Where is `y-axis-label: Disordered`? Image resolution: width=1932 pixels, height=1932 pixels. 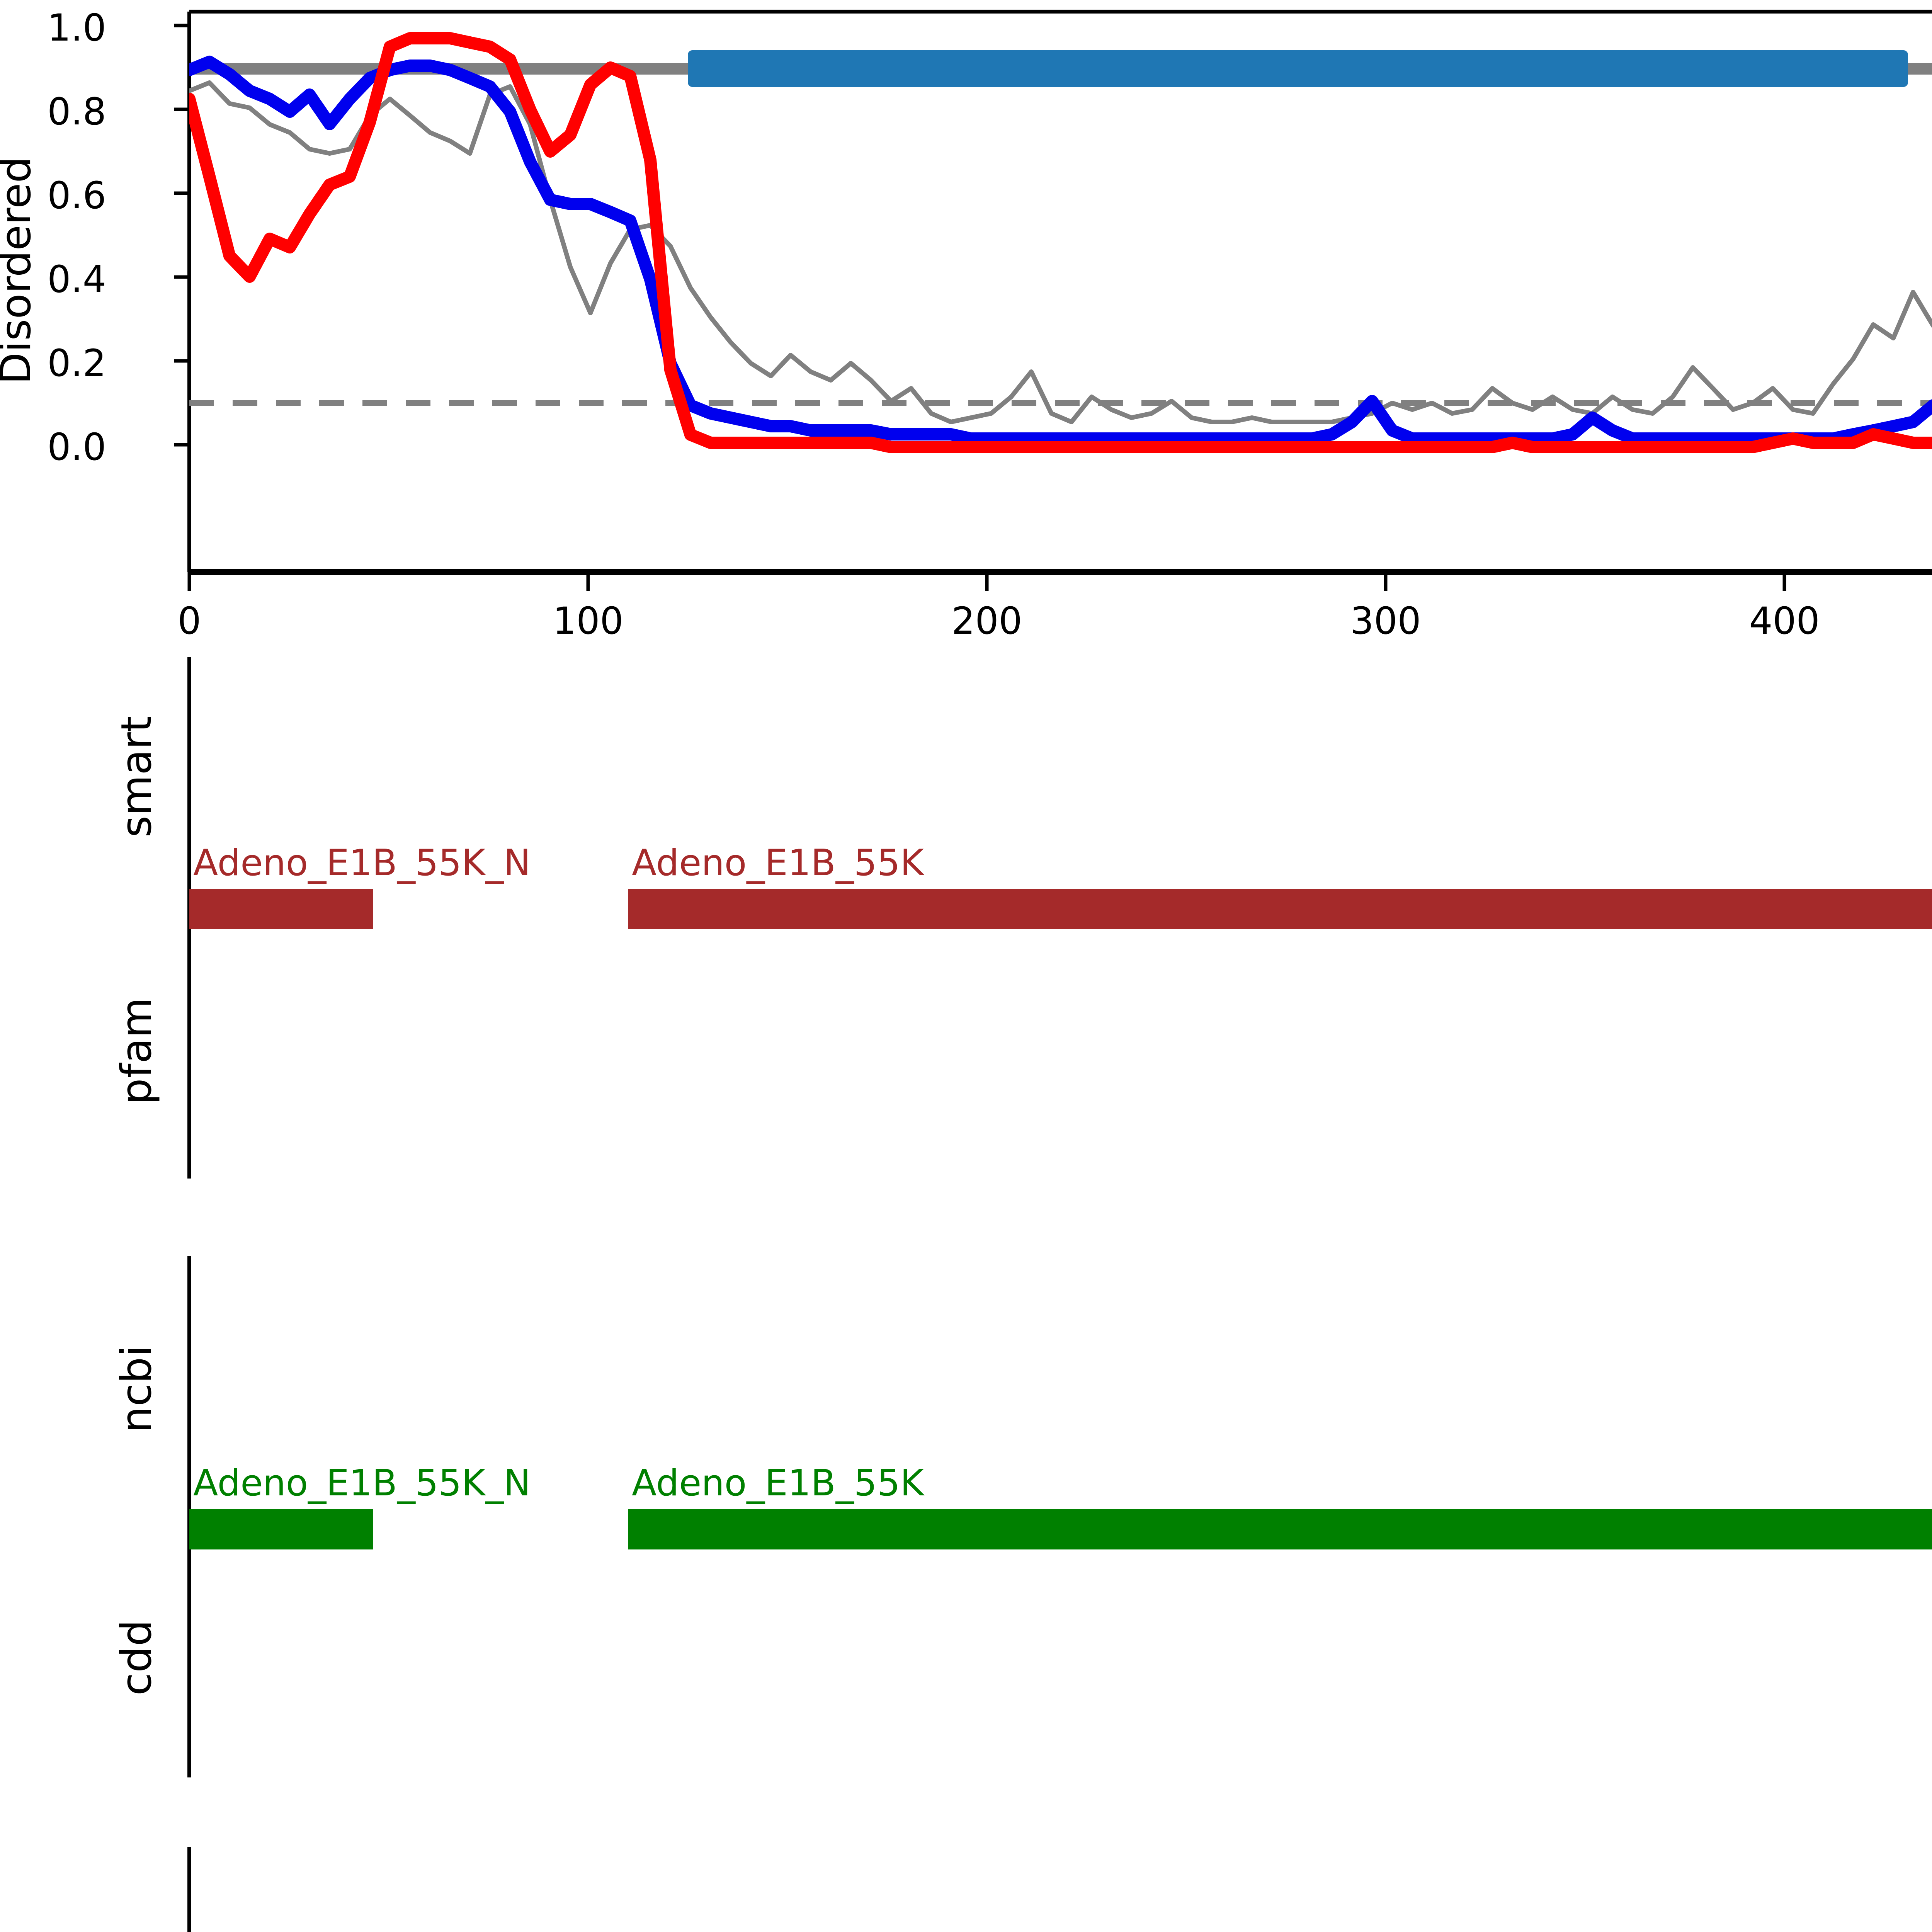 y-axis-label: Disordered is located at coordinates (20, 270).